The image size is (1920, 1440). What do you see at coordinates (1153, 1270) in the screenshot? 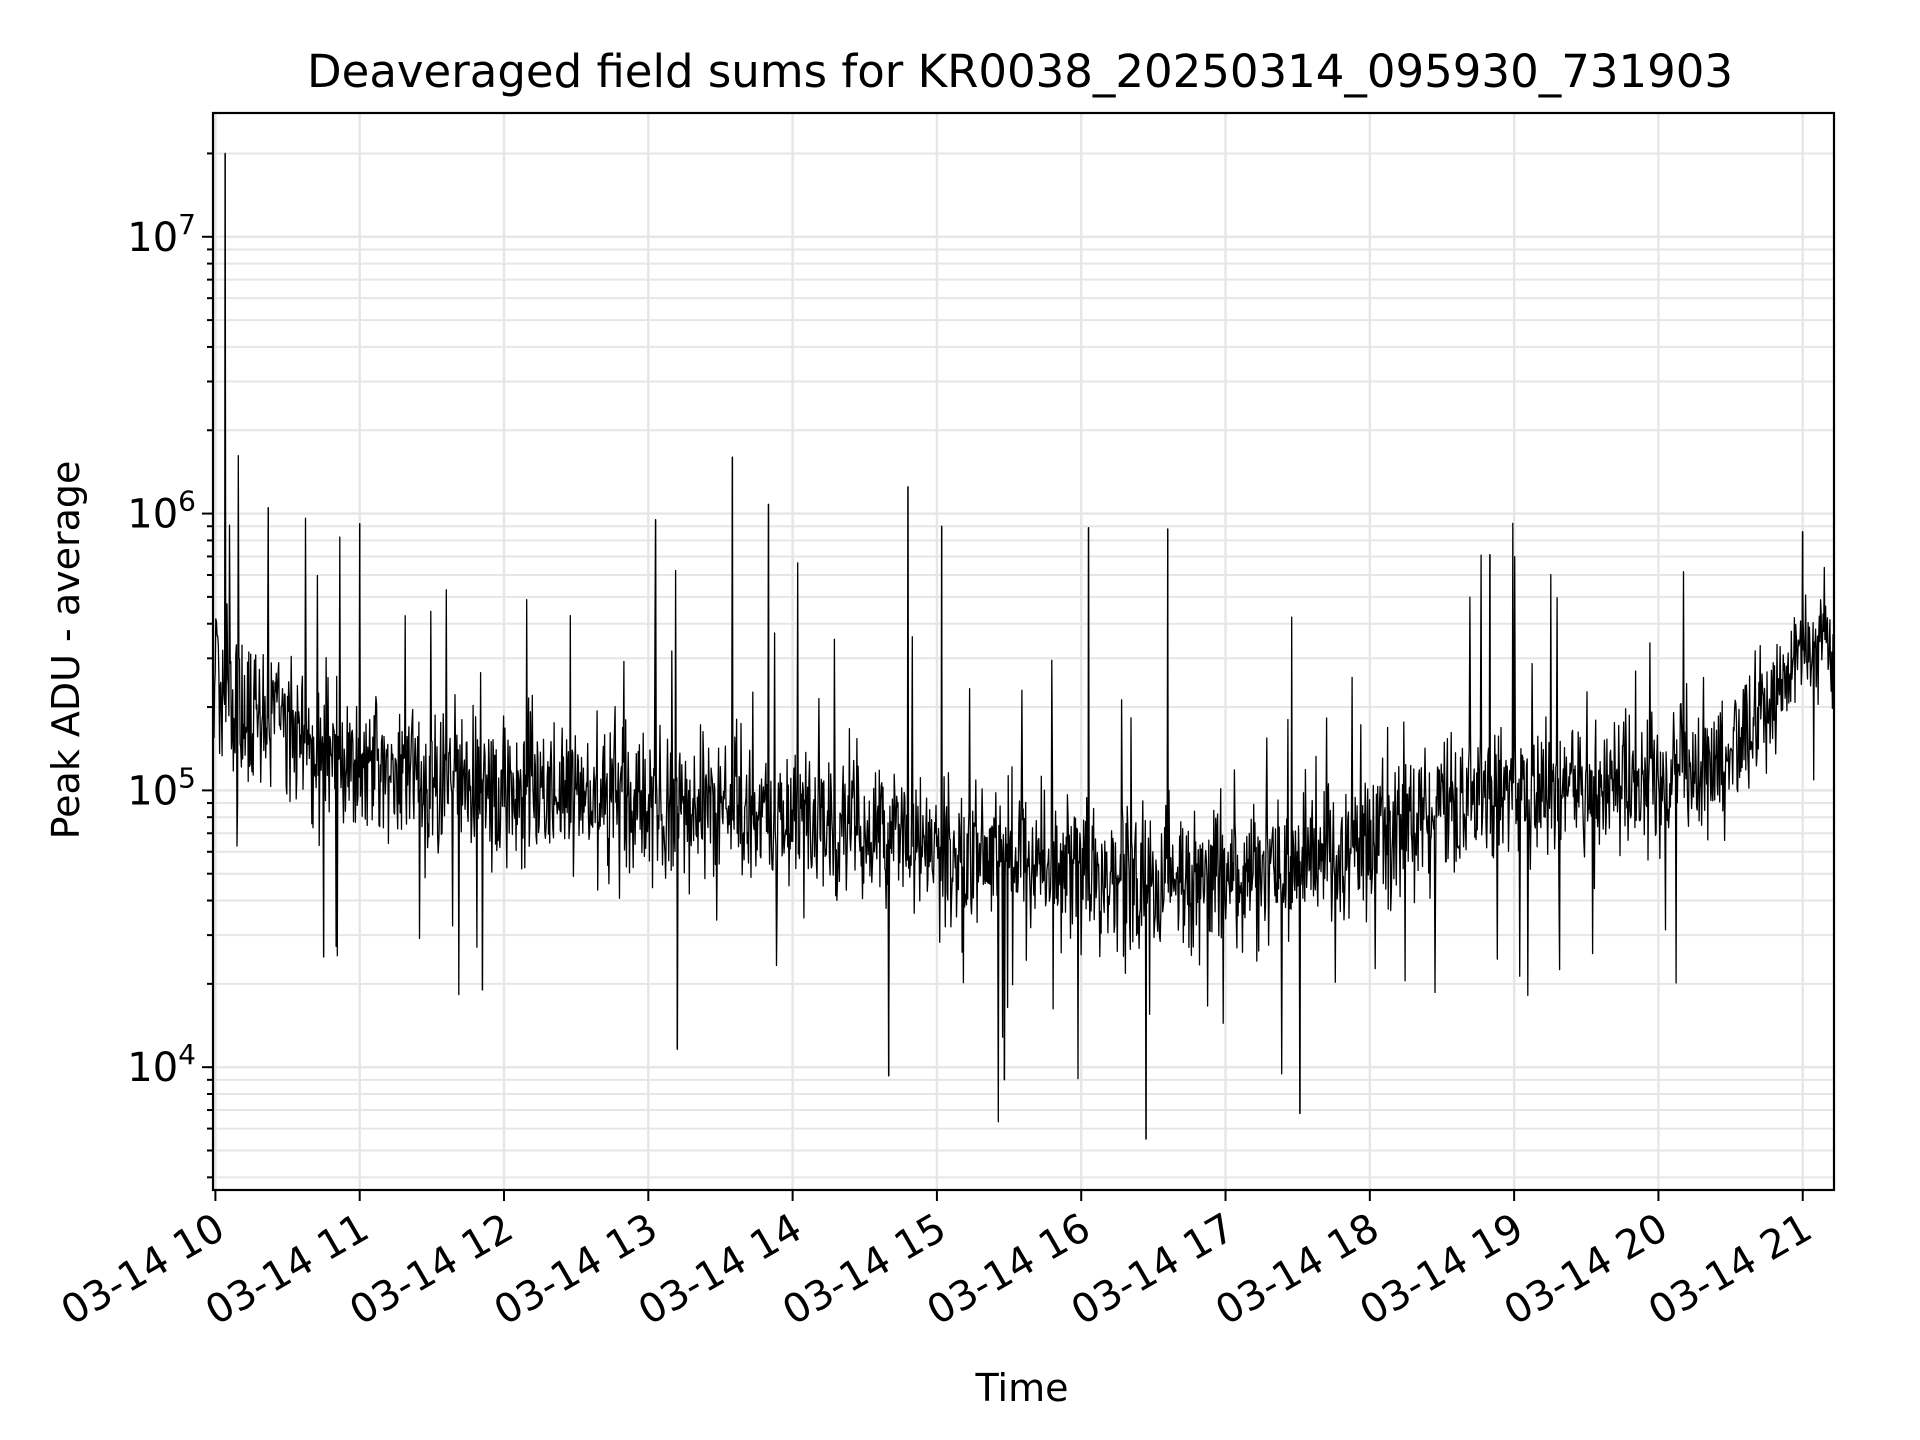
I see `x-tick-label: 03-14 17` at bounding box center [1153, 1270].